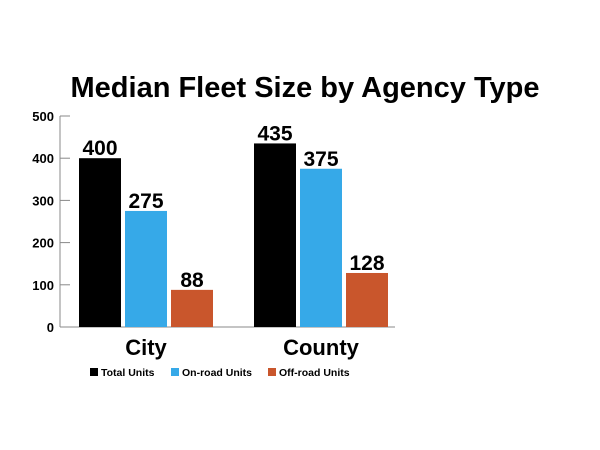 The height and width of the screenshot is (450, 600). What do you see at coordinates (145, 201) in the screenshot?
I see `data-label: 275` at bounding box center [145, 201].